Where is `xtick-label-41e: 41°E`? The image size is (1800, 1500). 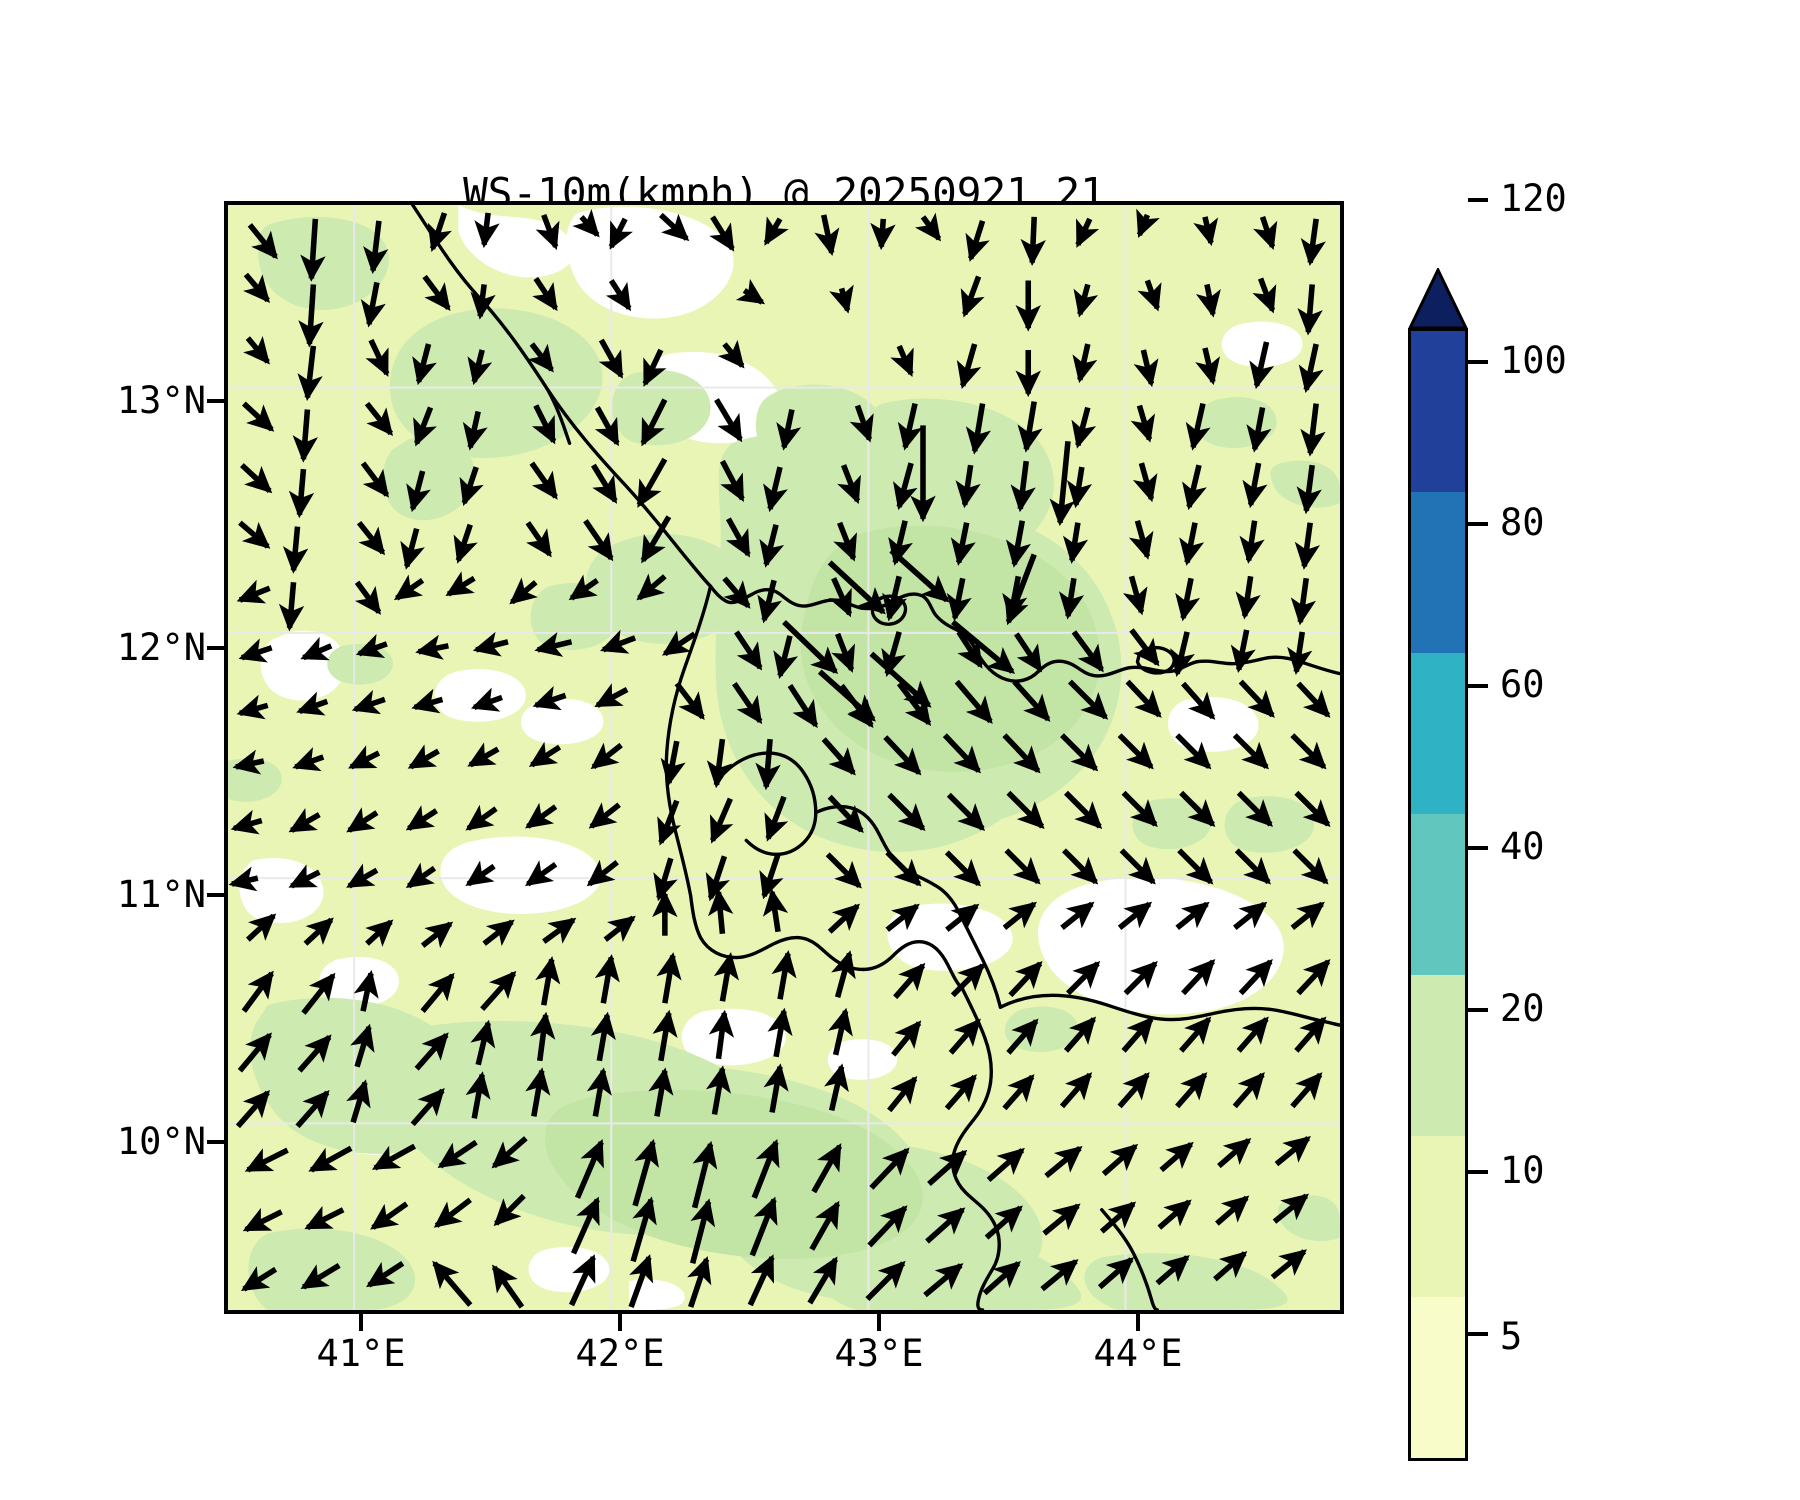 xtick-label-41e: 41°E is located at coordinates (361, 1353).